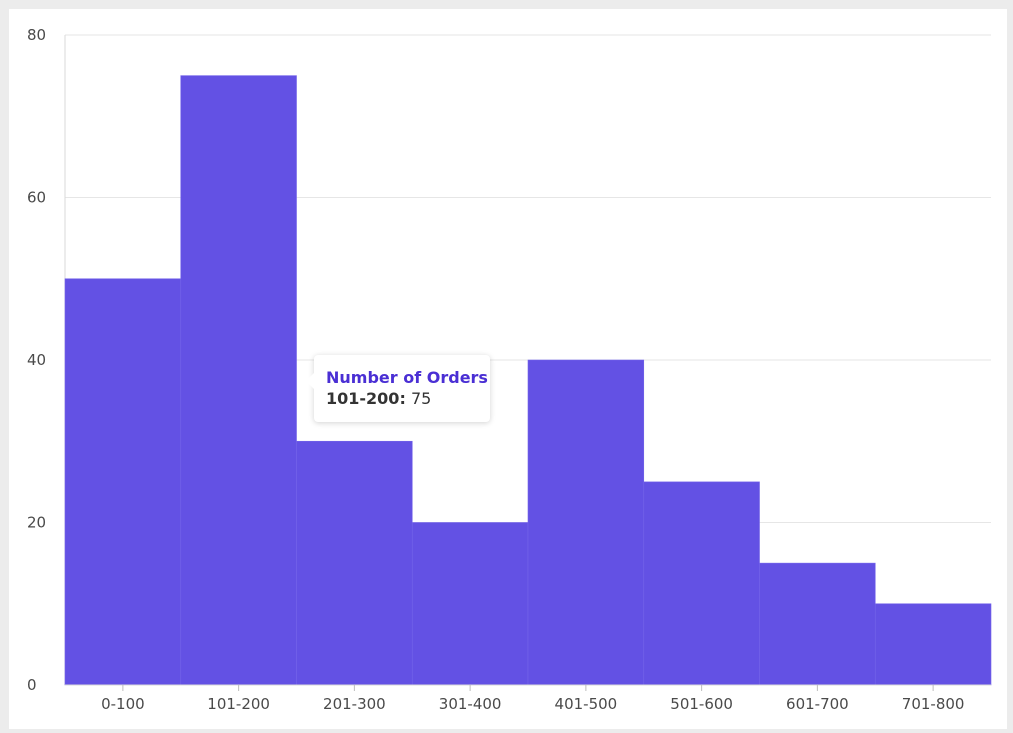  I want to click on x-tick-label: 701-800, so click(933, 704).